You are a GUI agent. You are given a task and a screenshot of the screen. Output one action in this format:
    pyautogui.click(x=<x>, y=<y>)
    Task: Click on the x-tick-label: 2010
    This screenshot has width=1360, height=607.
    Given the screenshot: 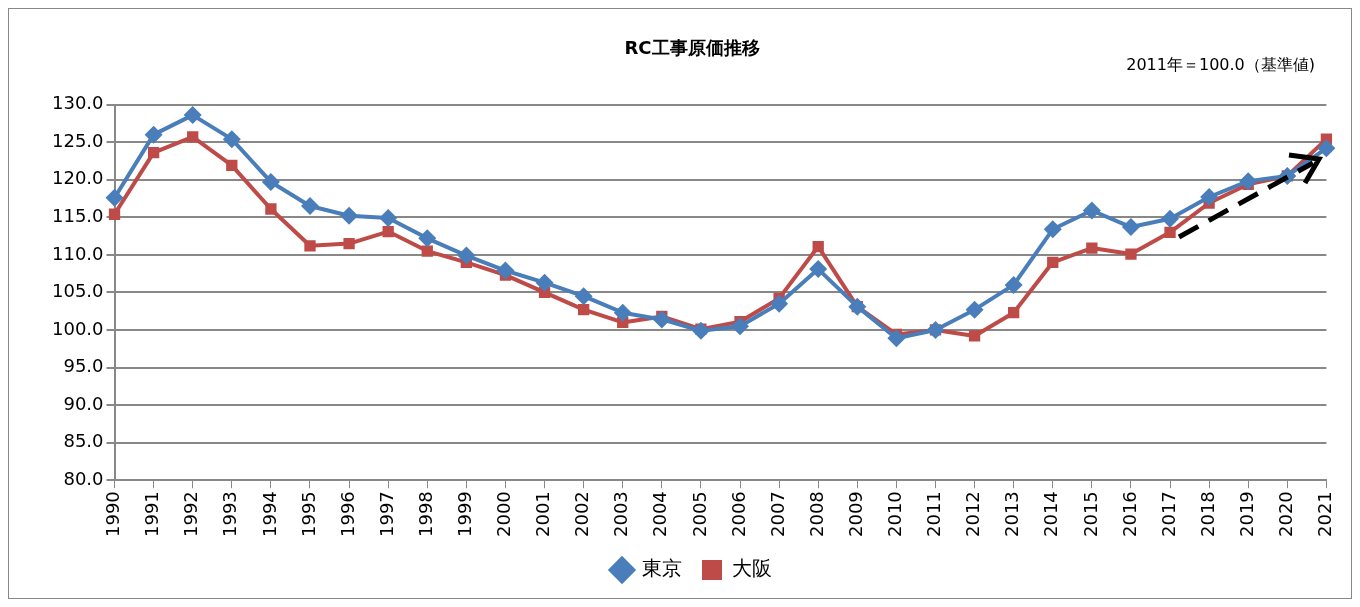 What is the action you would take?
    pyautogui.click(x=895, y=514)
    